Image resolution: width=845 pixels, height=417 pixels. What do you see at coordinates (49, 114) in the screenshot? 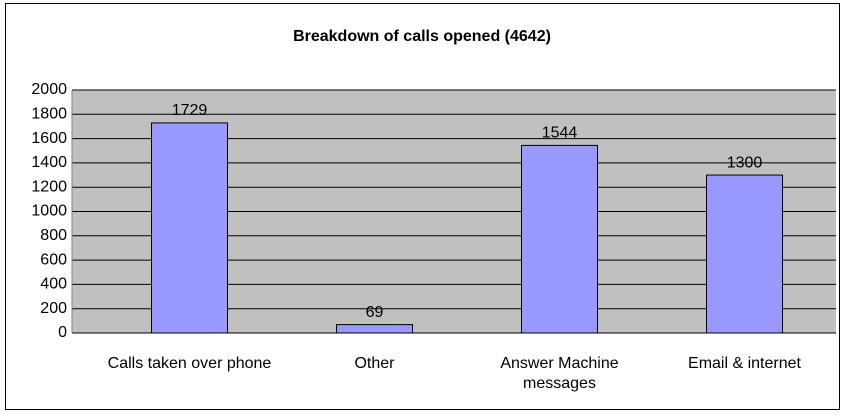
I see `y-tick-label: 1800` at bounding box center [49, 114].